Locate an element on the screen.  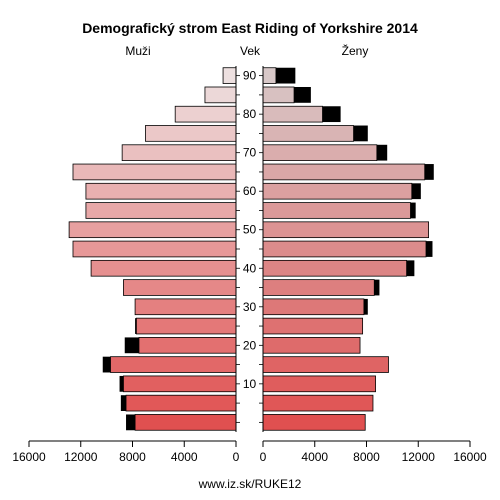
male-x-tick-label: 12000 is located at coordinates (81, 457).